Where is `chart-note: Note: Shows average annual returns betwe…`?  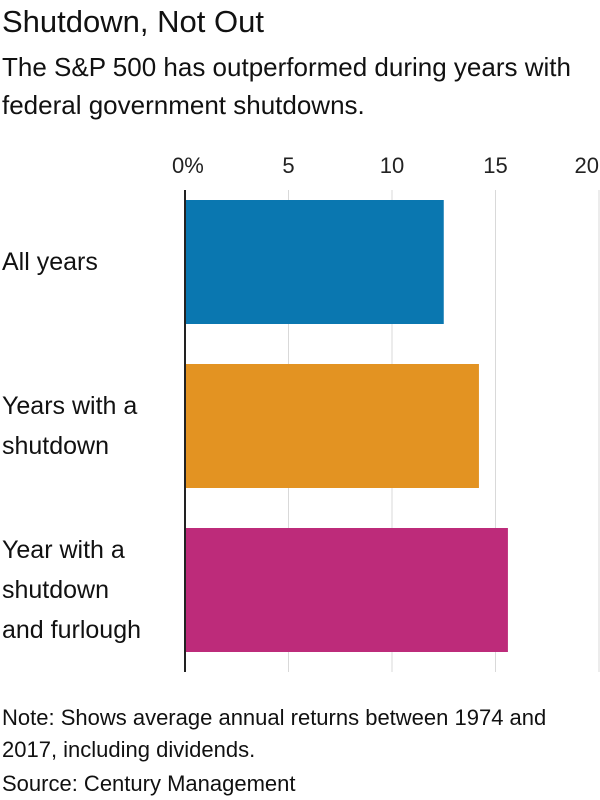 chart-note: Note: Shows average annual returns betwe… is located at coordinates (274, 733).